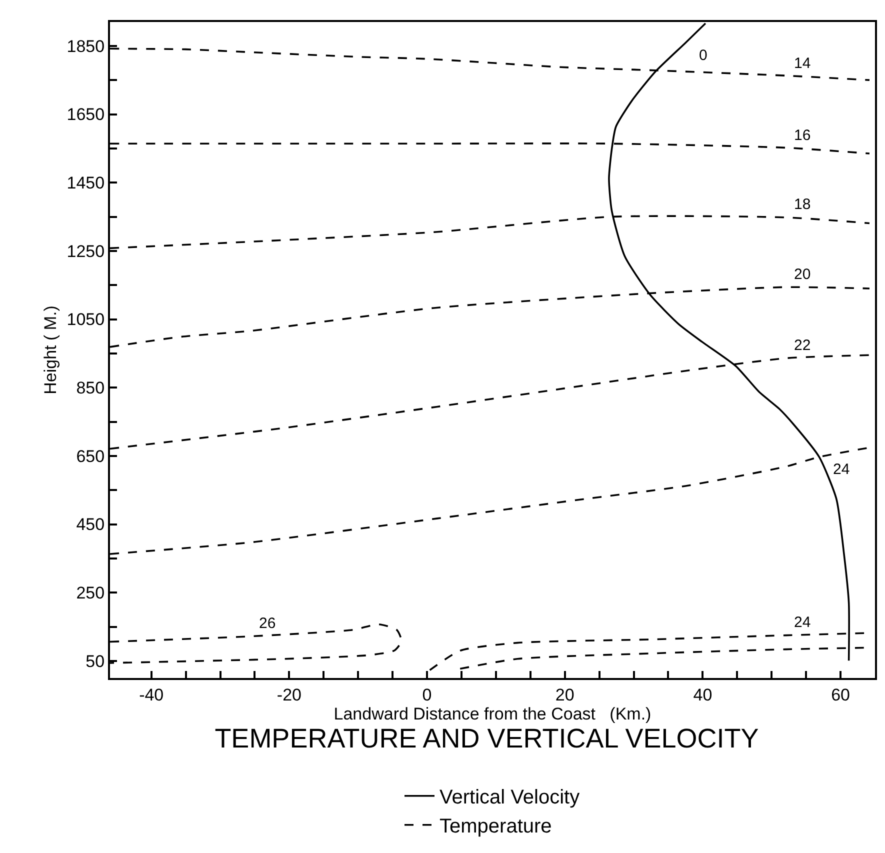 The height and width of the screenshot is (853, 885). I want to click on x-axis-title: Landward Distance from the Coast (Km.), so click(493, 714).